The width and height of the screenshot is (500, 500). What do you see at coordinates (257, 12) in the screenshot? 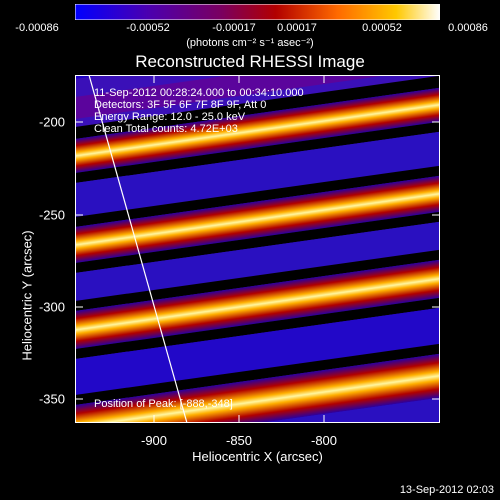
I see `colorbar` at bounding box center [257, 12].